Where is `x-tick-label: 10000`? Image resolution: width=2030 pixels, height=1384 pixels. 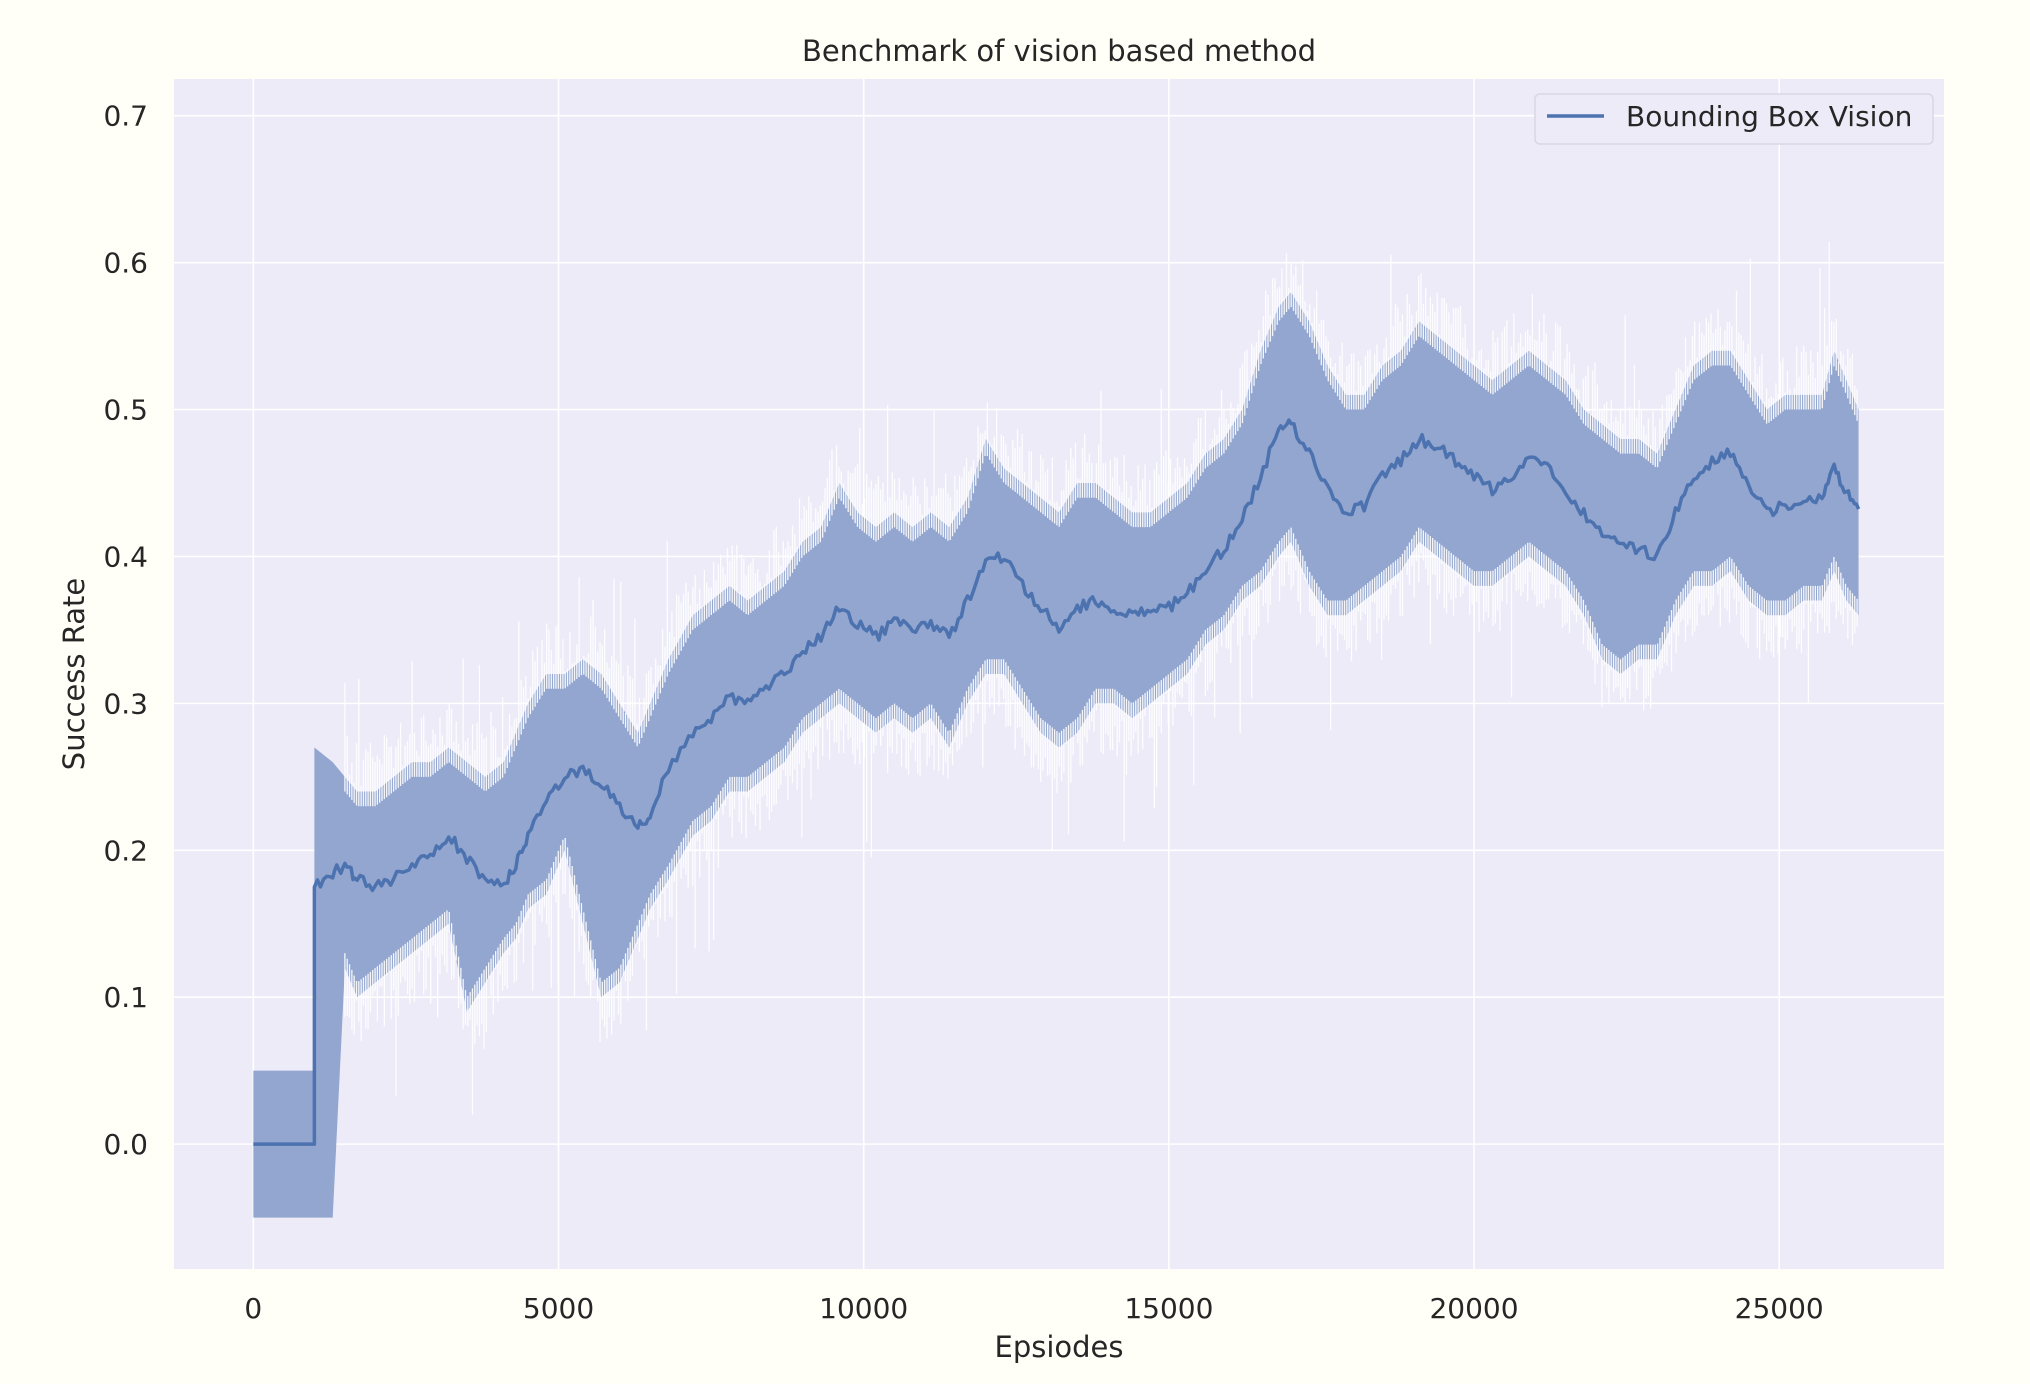
x-tick-label: 10000 is located at coordinates (863, 1308).